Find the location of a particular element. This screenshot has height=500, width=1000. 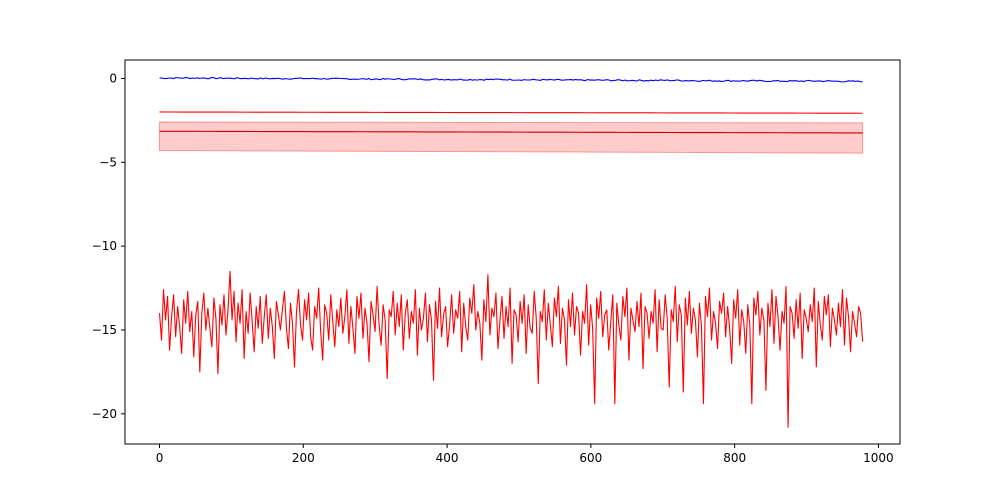

x-tick-label: 400 is located at coordinates (447, 458).